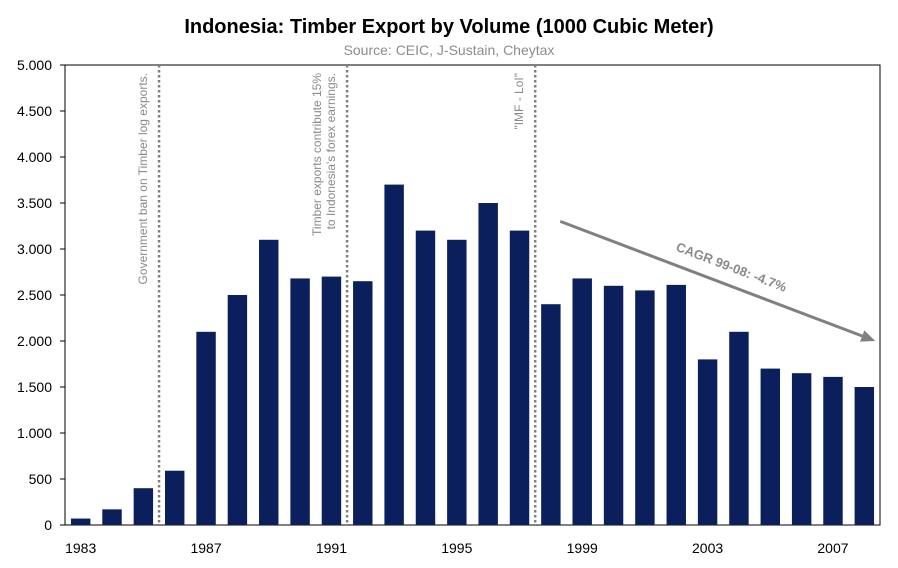  Describe the element at coordinates (676, 404) in the screenshot. I see `bar-2002` at that location.